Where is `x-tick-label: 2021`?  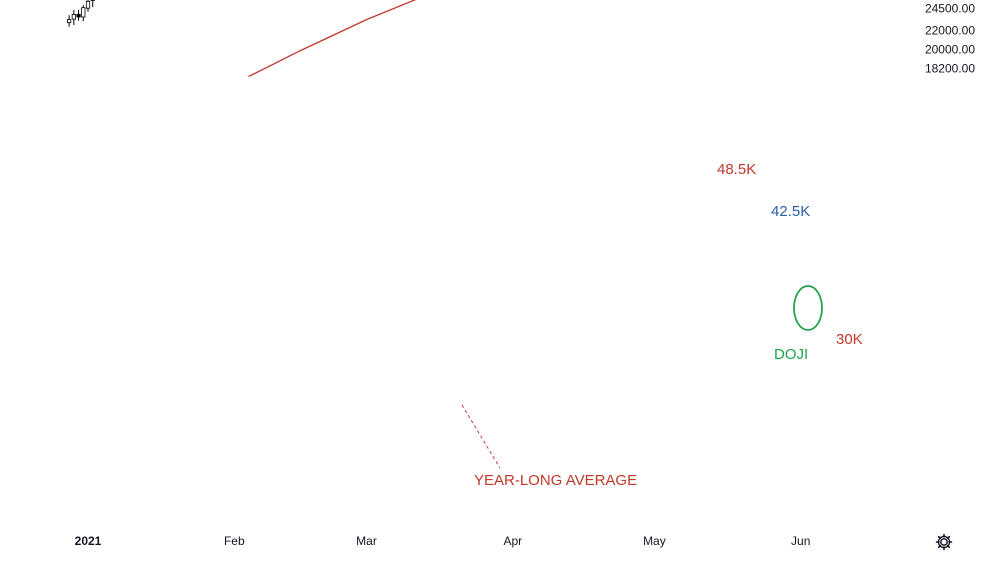 x-tick-label: 2021 is located at coordinates (88, 541).